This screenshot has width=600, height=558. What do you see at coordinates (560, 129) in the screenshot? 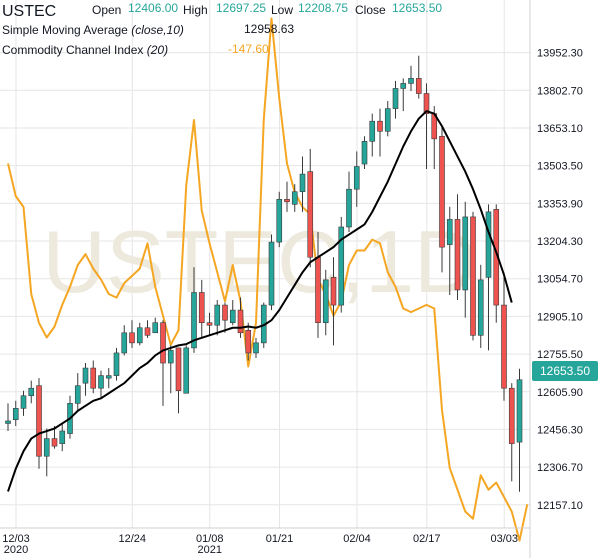
I see `price-tick-label: 13653.10` at bounding box center [560, 129].